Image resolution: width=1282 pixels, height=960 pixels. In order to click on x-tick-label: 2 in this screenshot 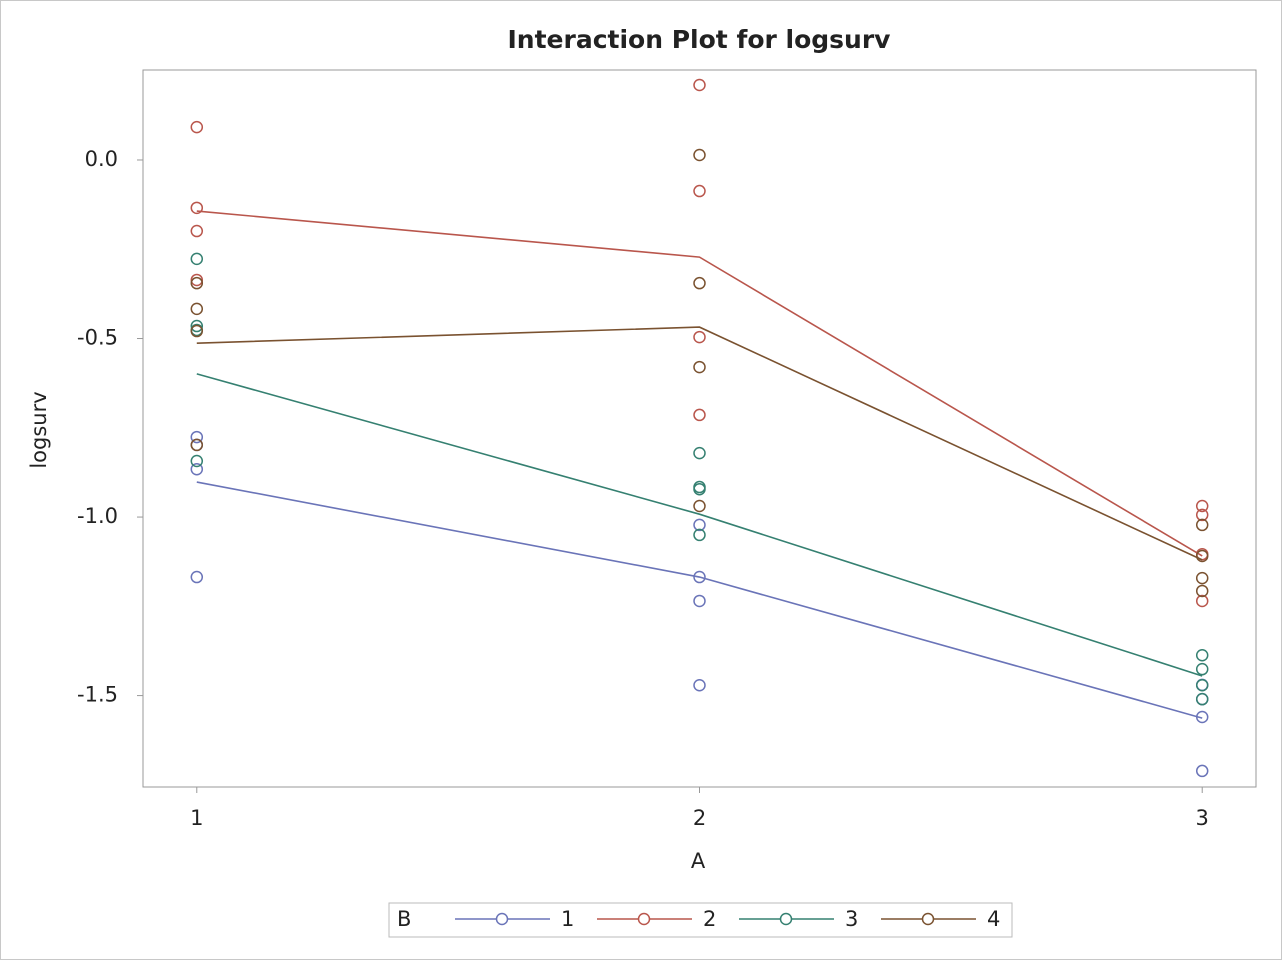, I will do `click(699, 818)`.